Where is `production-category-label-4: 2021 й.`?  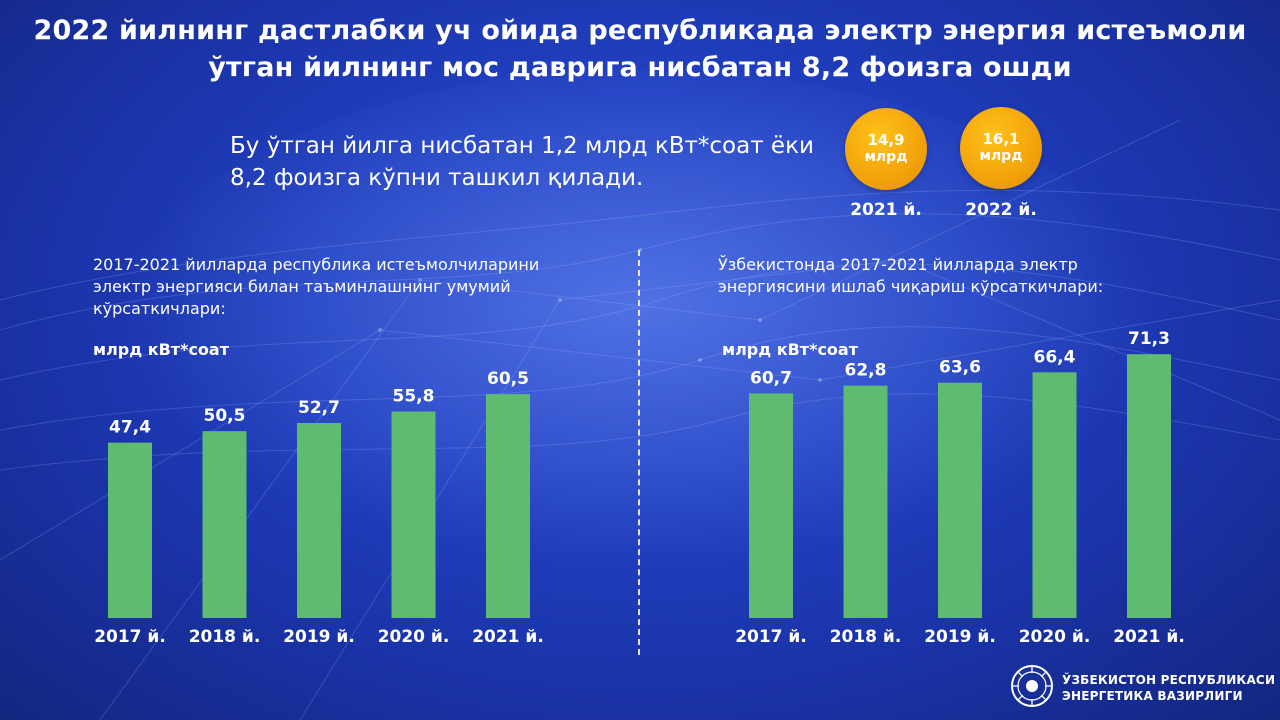
production-category-label-4: 2021 й. is located at coordinates (1149, 637).